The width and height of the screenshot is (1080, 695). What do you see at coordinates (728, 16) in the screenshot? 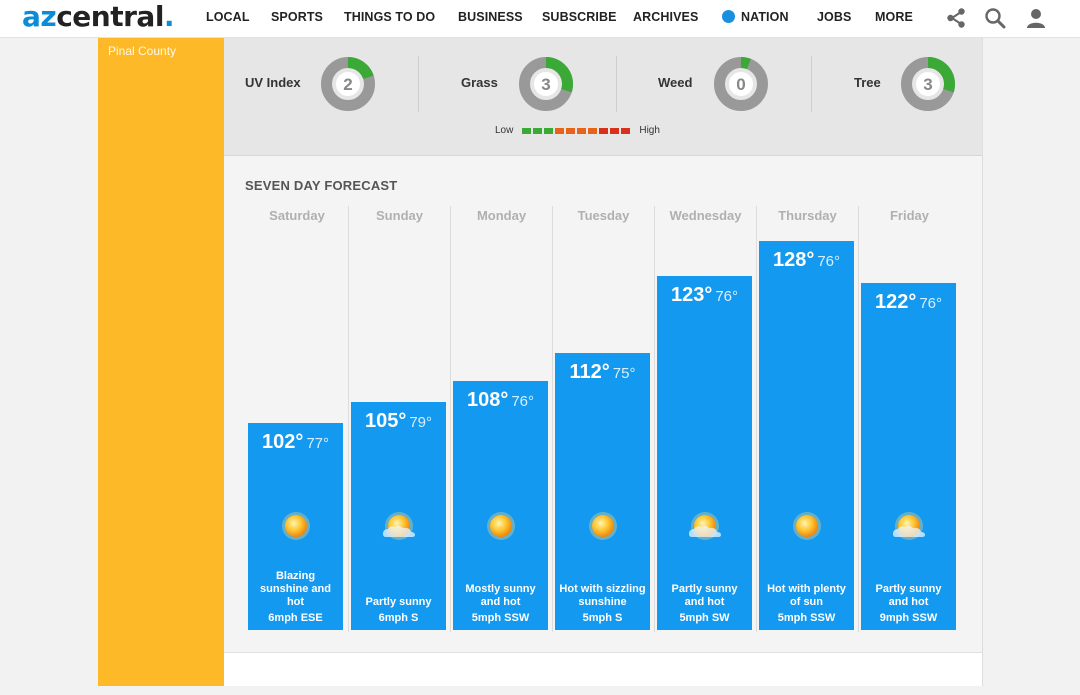
I see `nation-dot-icon` at bounding box center [728, 16].